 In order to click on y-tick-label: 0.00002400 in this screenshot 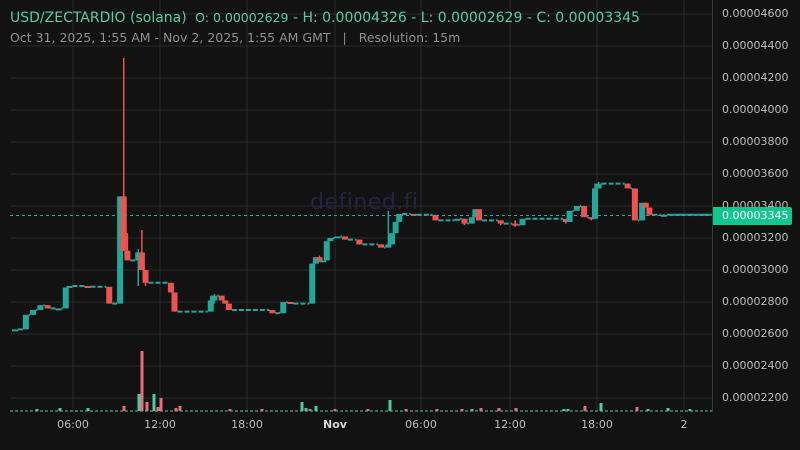, I will do `click(755, 365)`.